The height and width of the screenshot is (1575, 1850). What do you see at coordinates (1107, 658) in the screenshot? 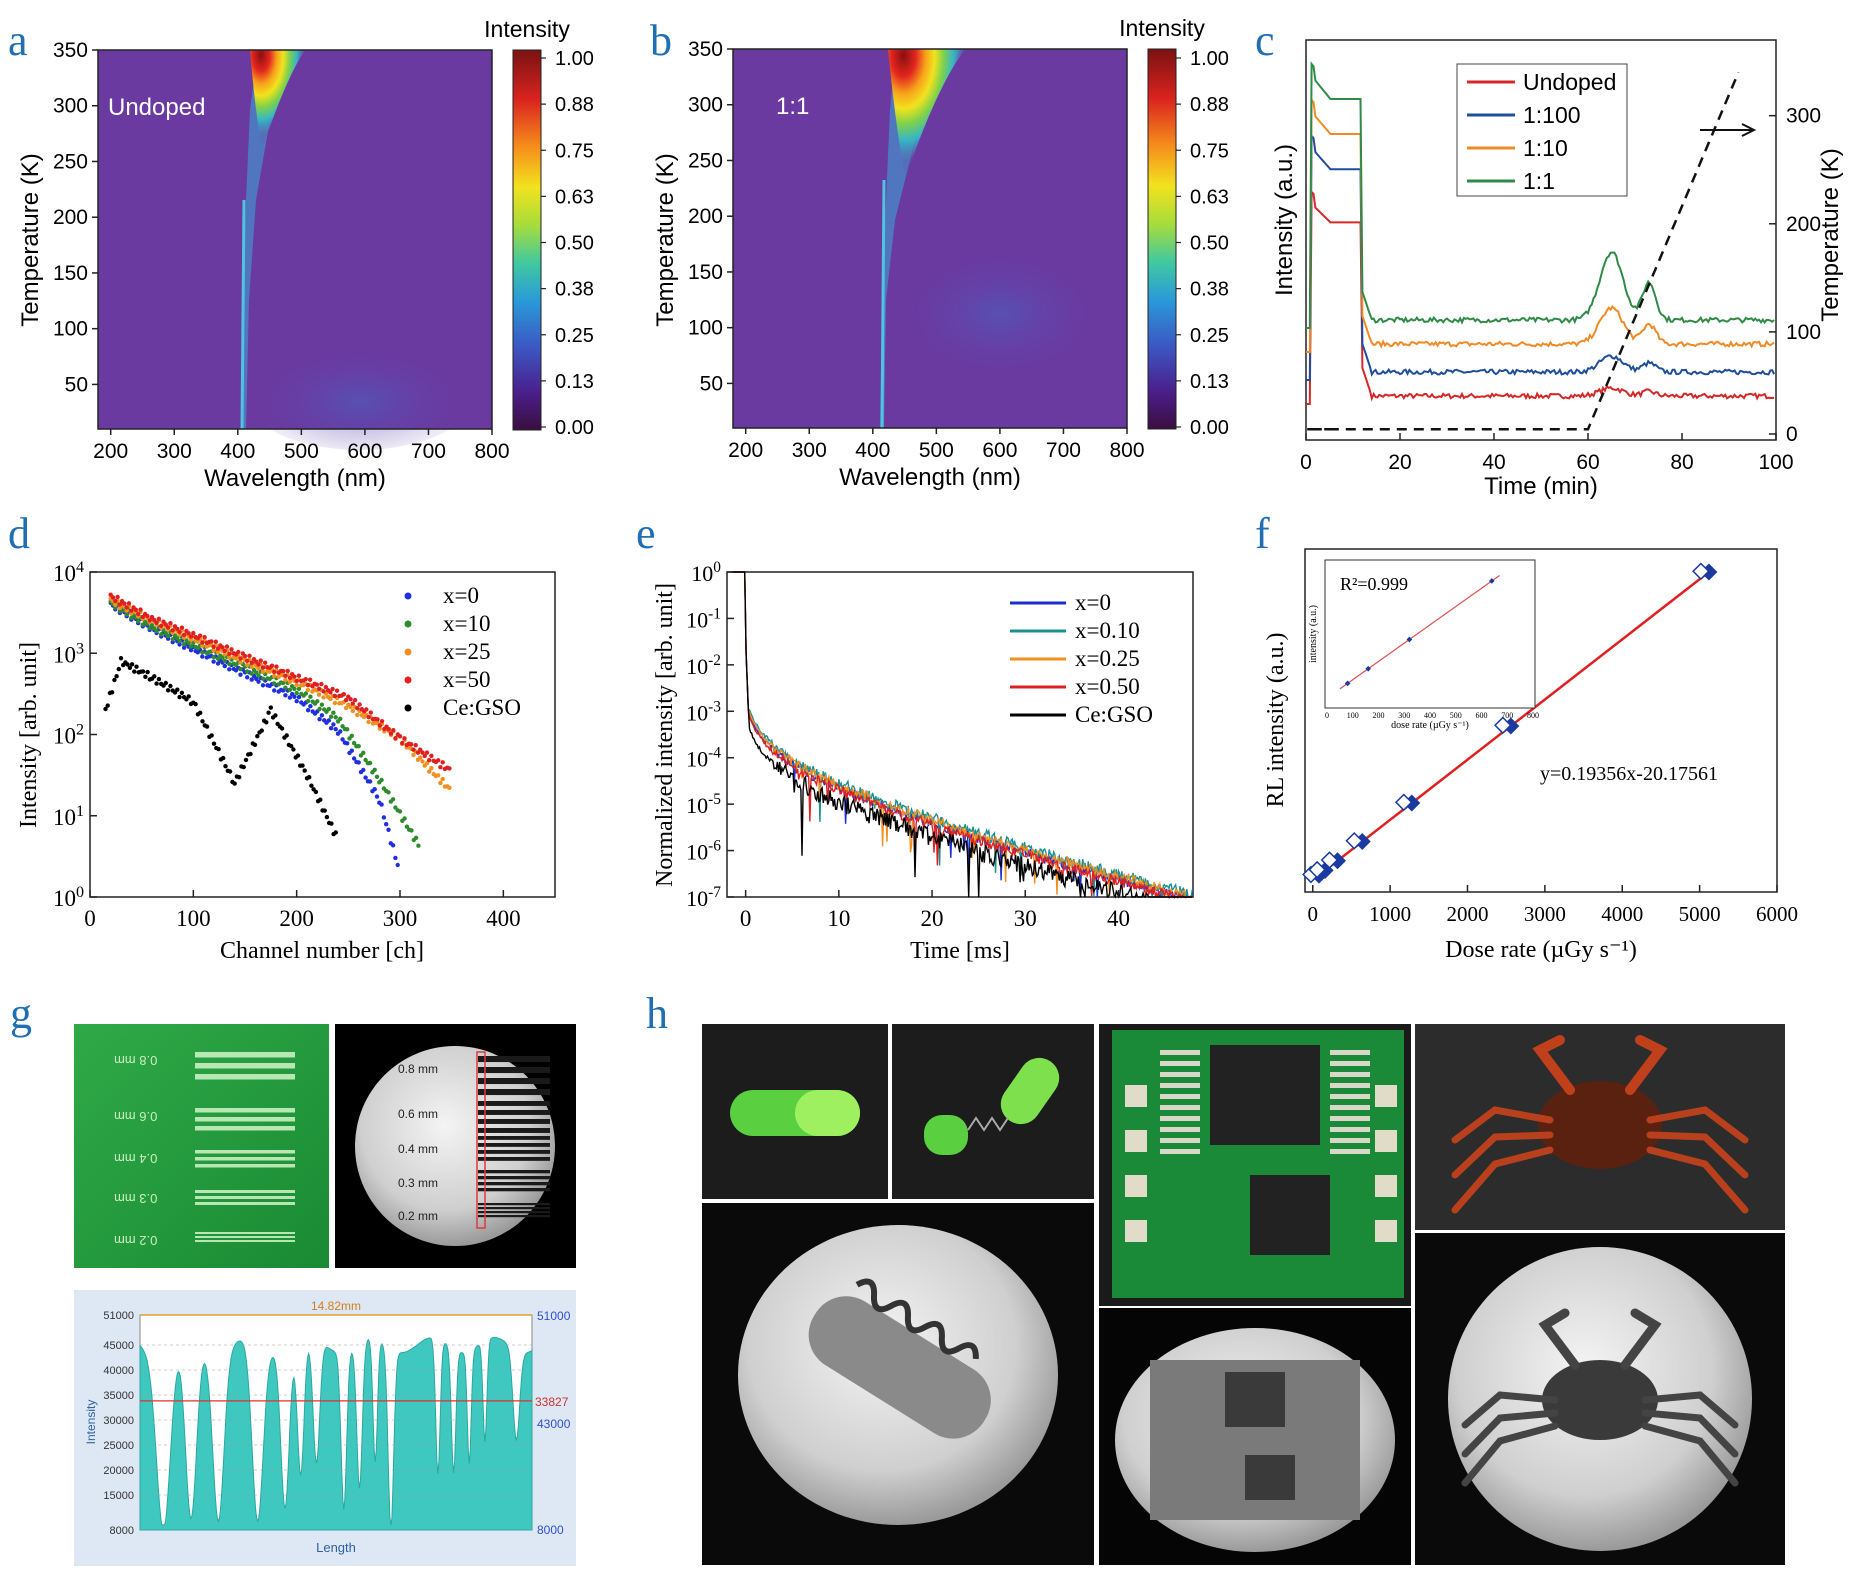
I see `legend-label-x=0.25: x=0.25` at bounding box center [1107, 658].